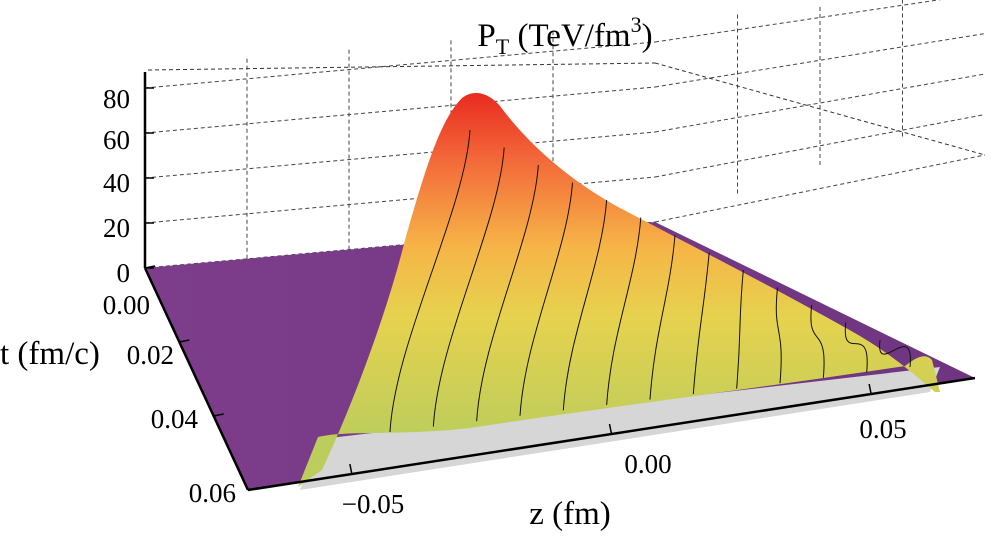 The image size is (1000, 537). What do you see at coordinates (636, 24) in the screenshot?
I see `title-superscript: 3` at bounding box center [636, 24].